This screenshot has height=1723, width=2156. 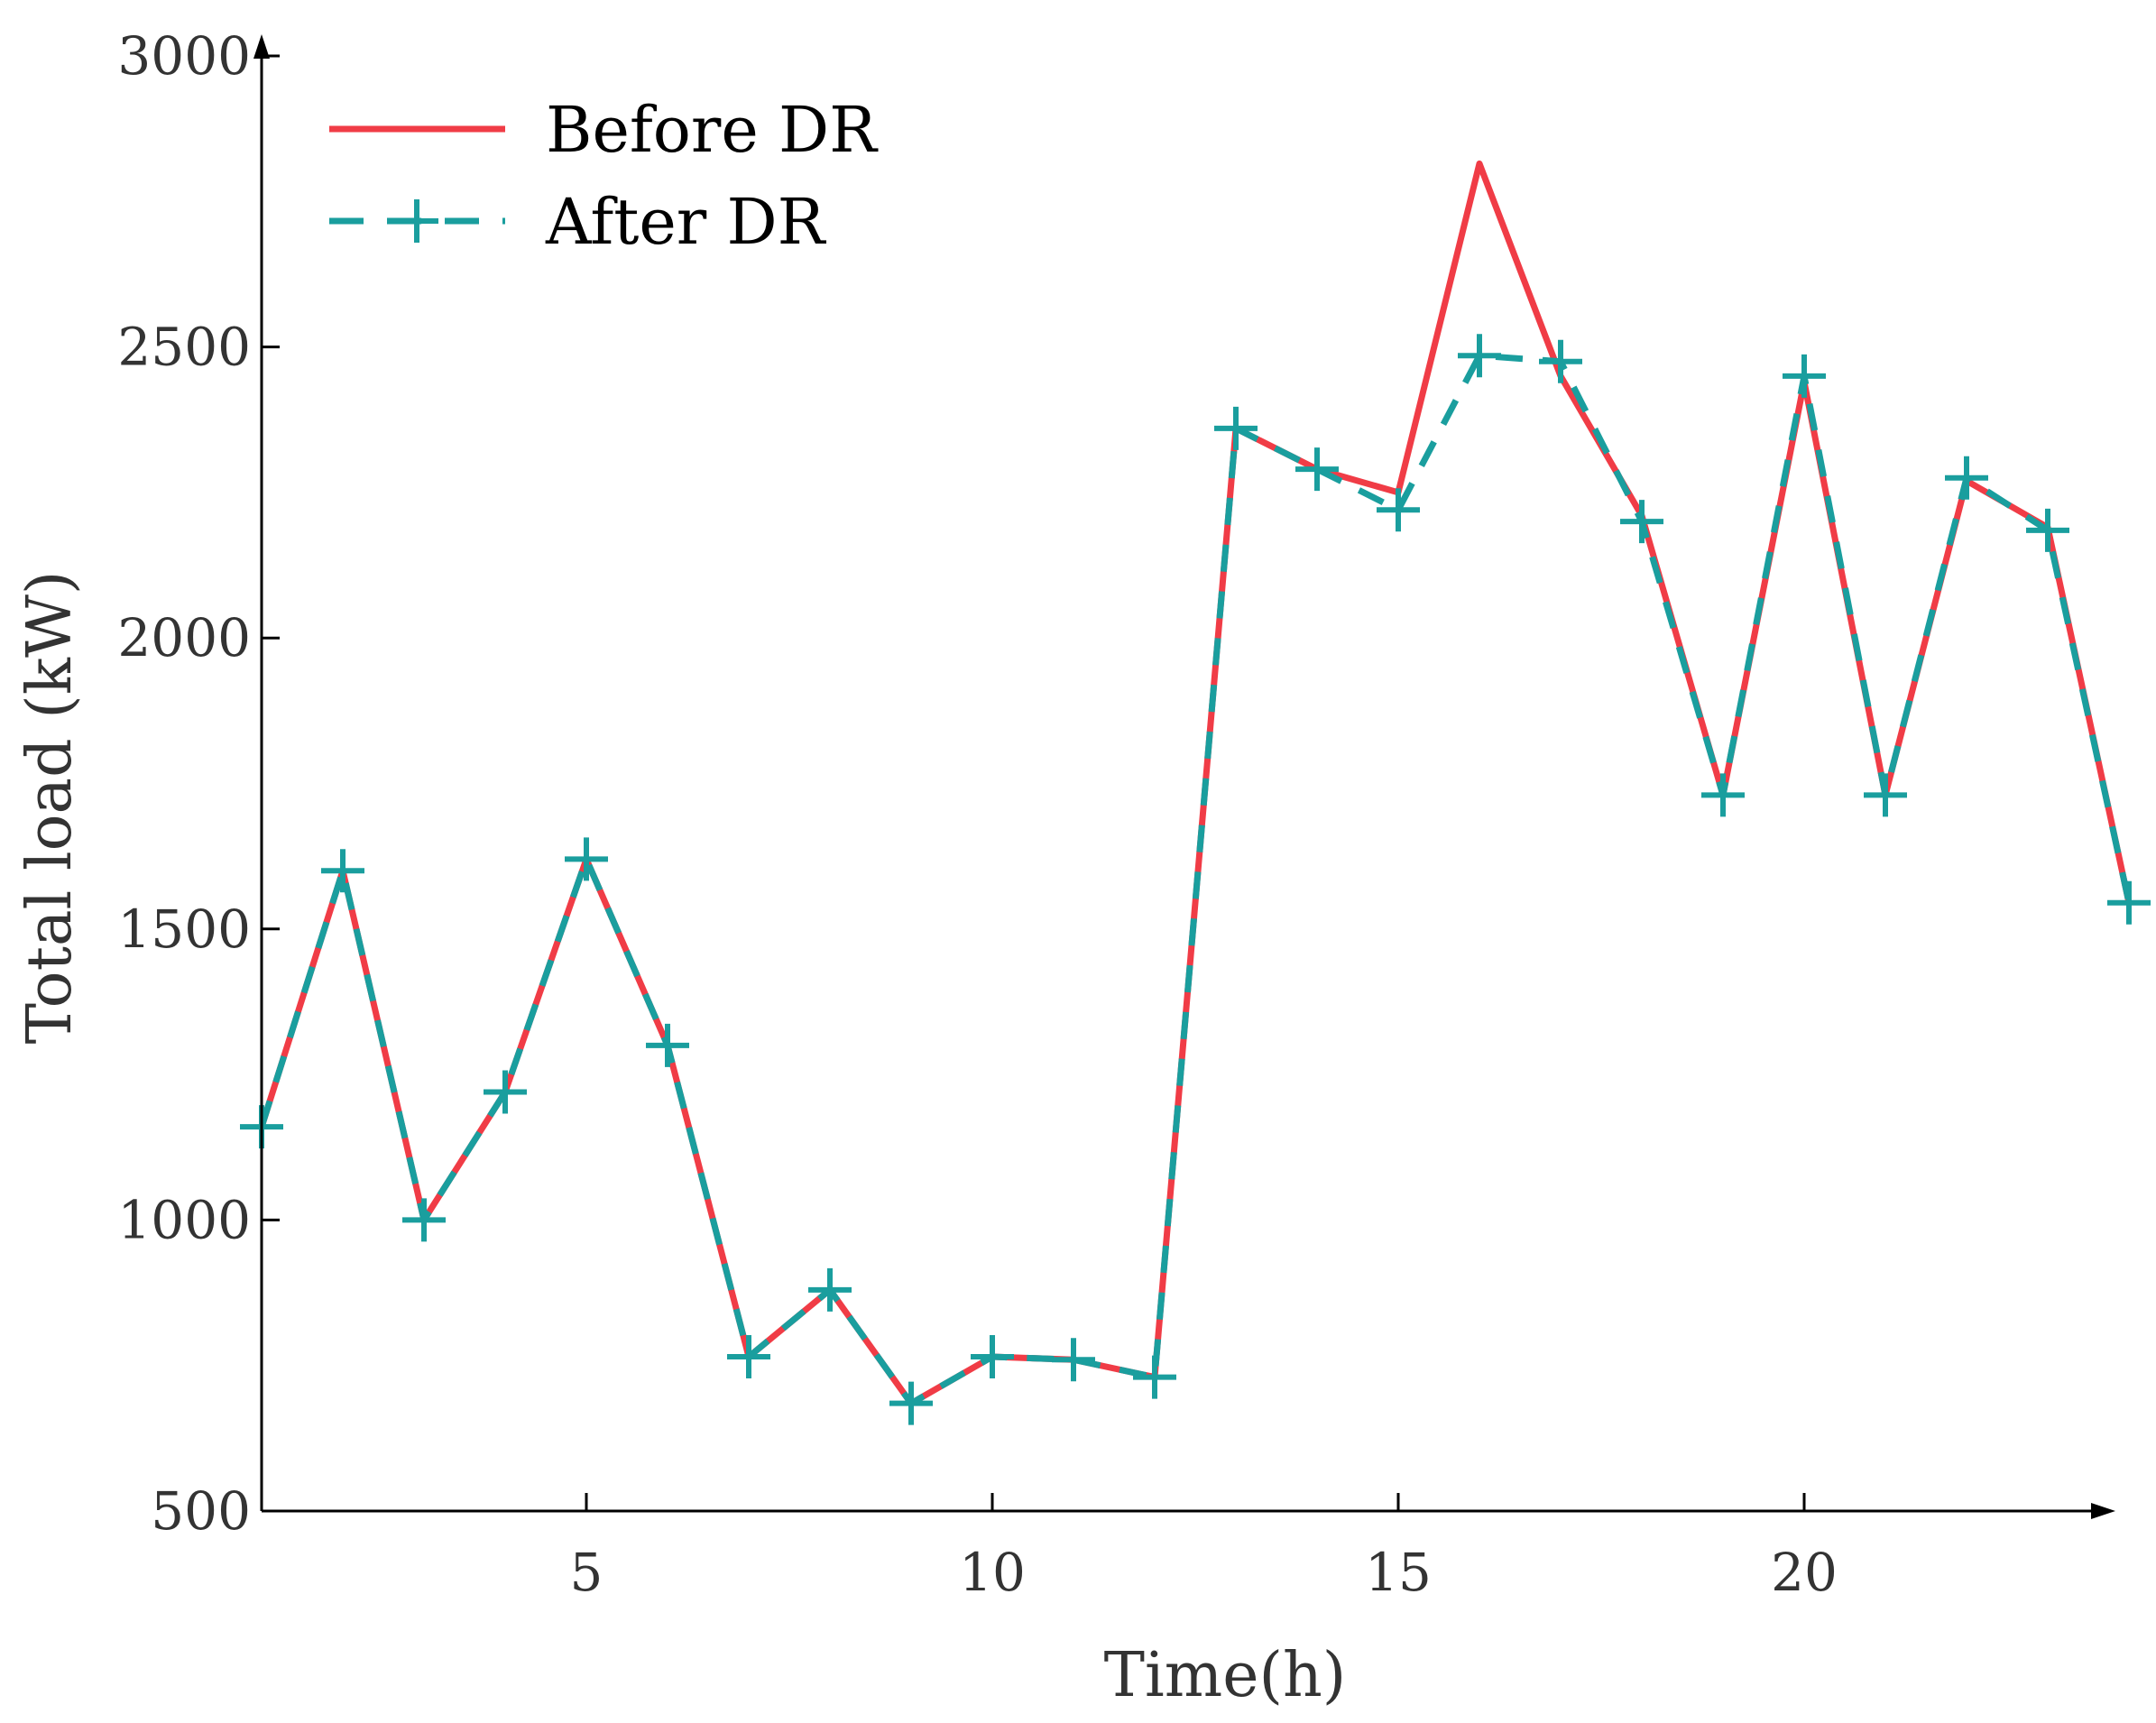 What do you see at coordinates (1204, 1548) in the screenshot?
I see `x-ticks: 5 10 15 20` at bounding box center [1204, 1548].